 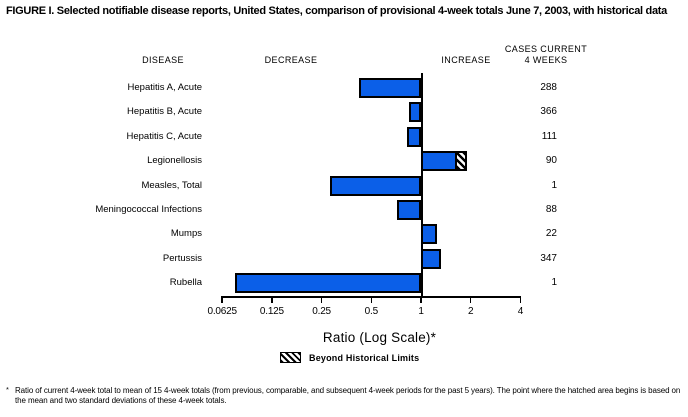 What do you see at coordinates (551, 161) in the screenshot?
I see `cases-value: 90` at bounding box center [551, 161].